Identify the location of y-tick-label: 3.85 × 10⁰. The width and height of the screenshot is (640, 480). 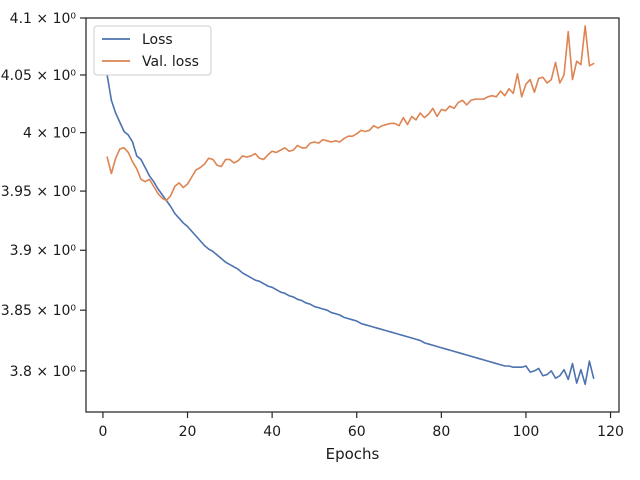
(39, 311).